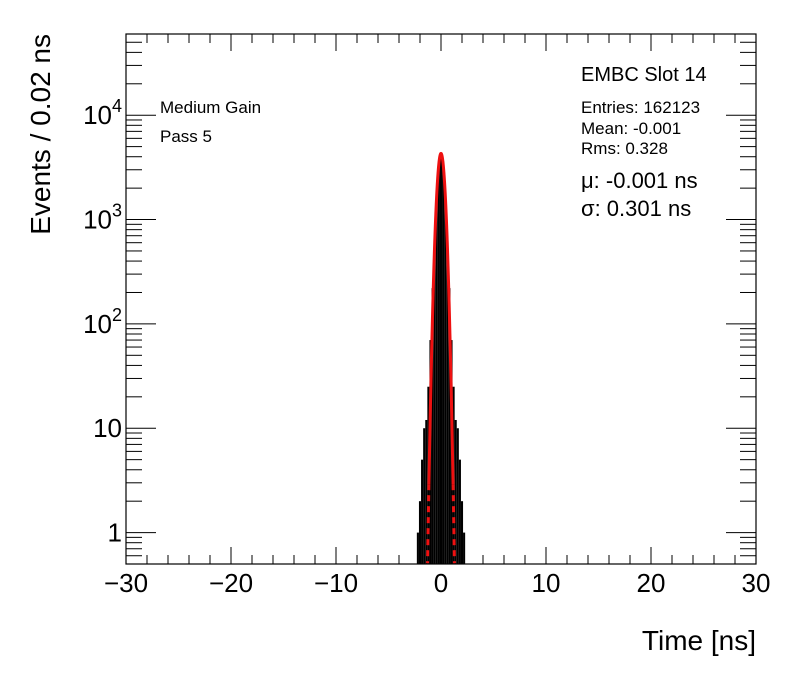  I want to click on gain-label: Medium Gain, so click(210, 107).